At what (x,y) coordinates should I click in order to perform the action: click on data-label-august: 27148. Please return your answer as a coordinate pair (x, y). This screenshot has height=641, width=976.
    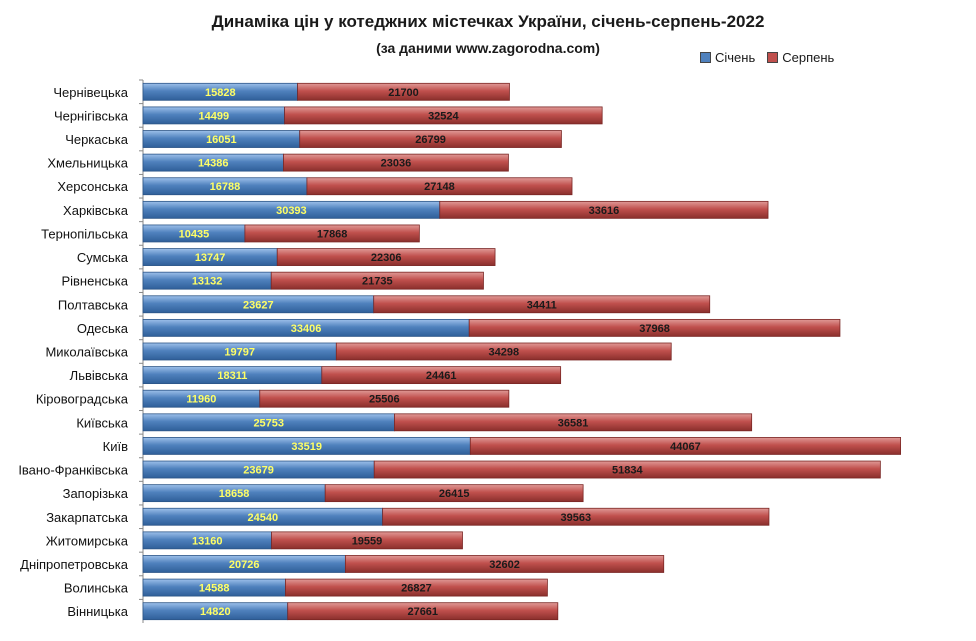
    Looking at the image, I should click on (439, 187).